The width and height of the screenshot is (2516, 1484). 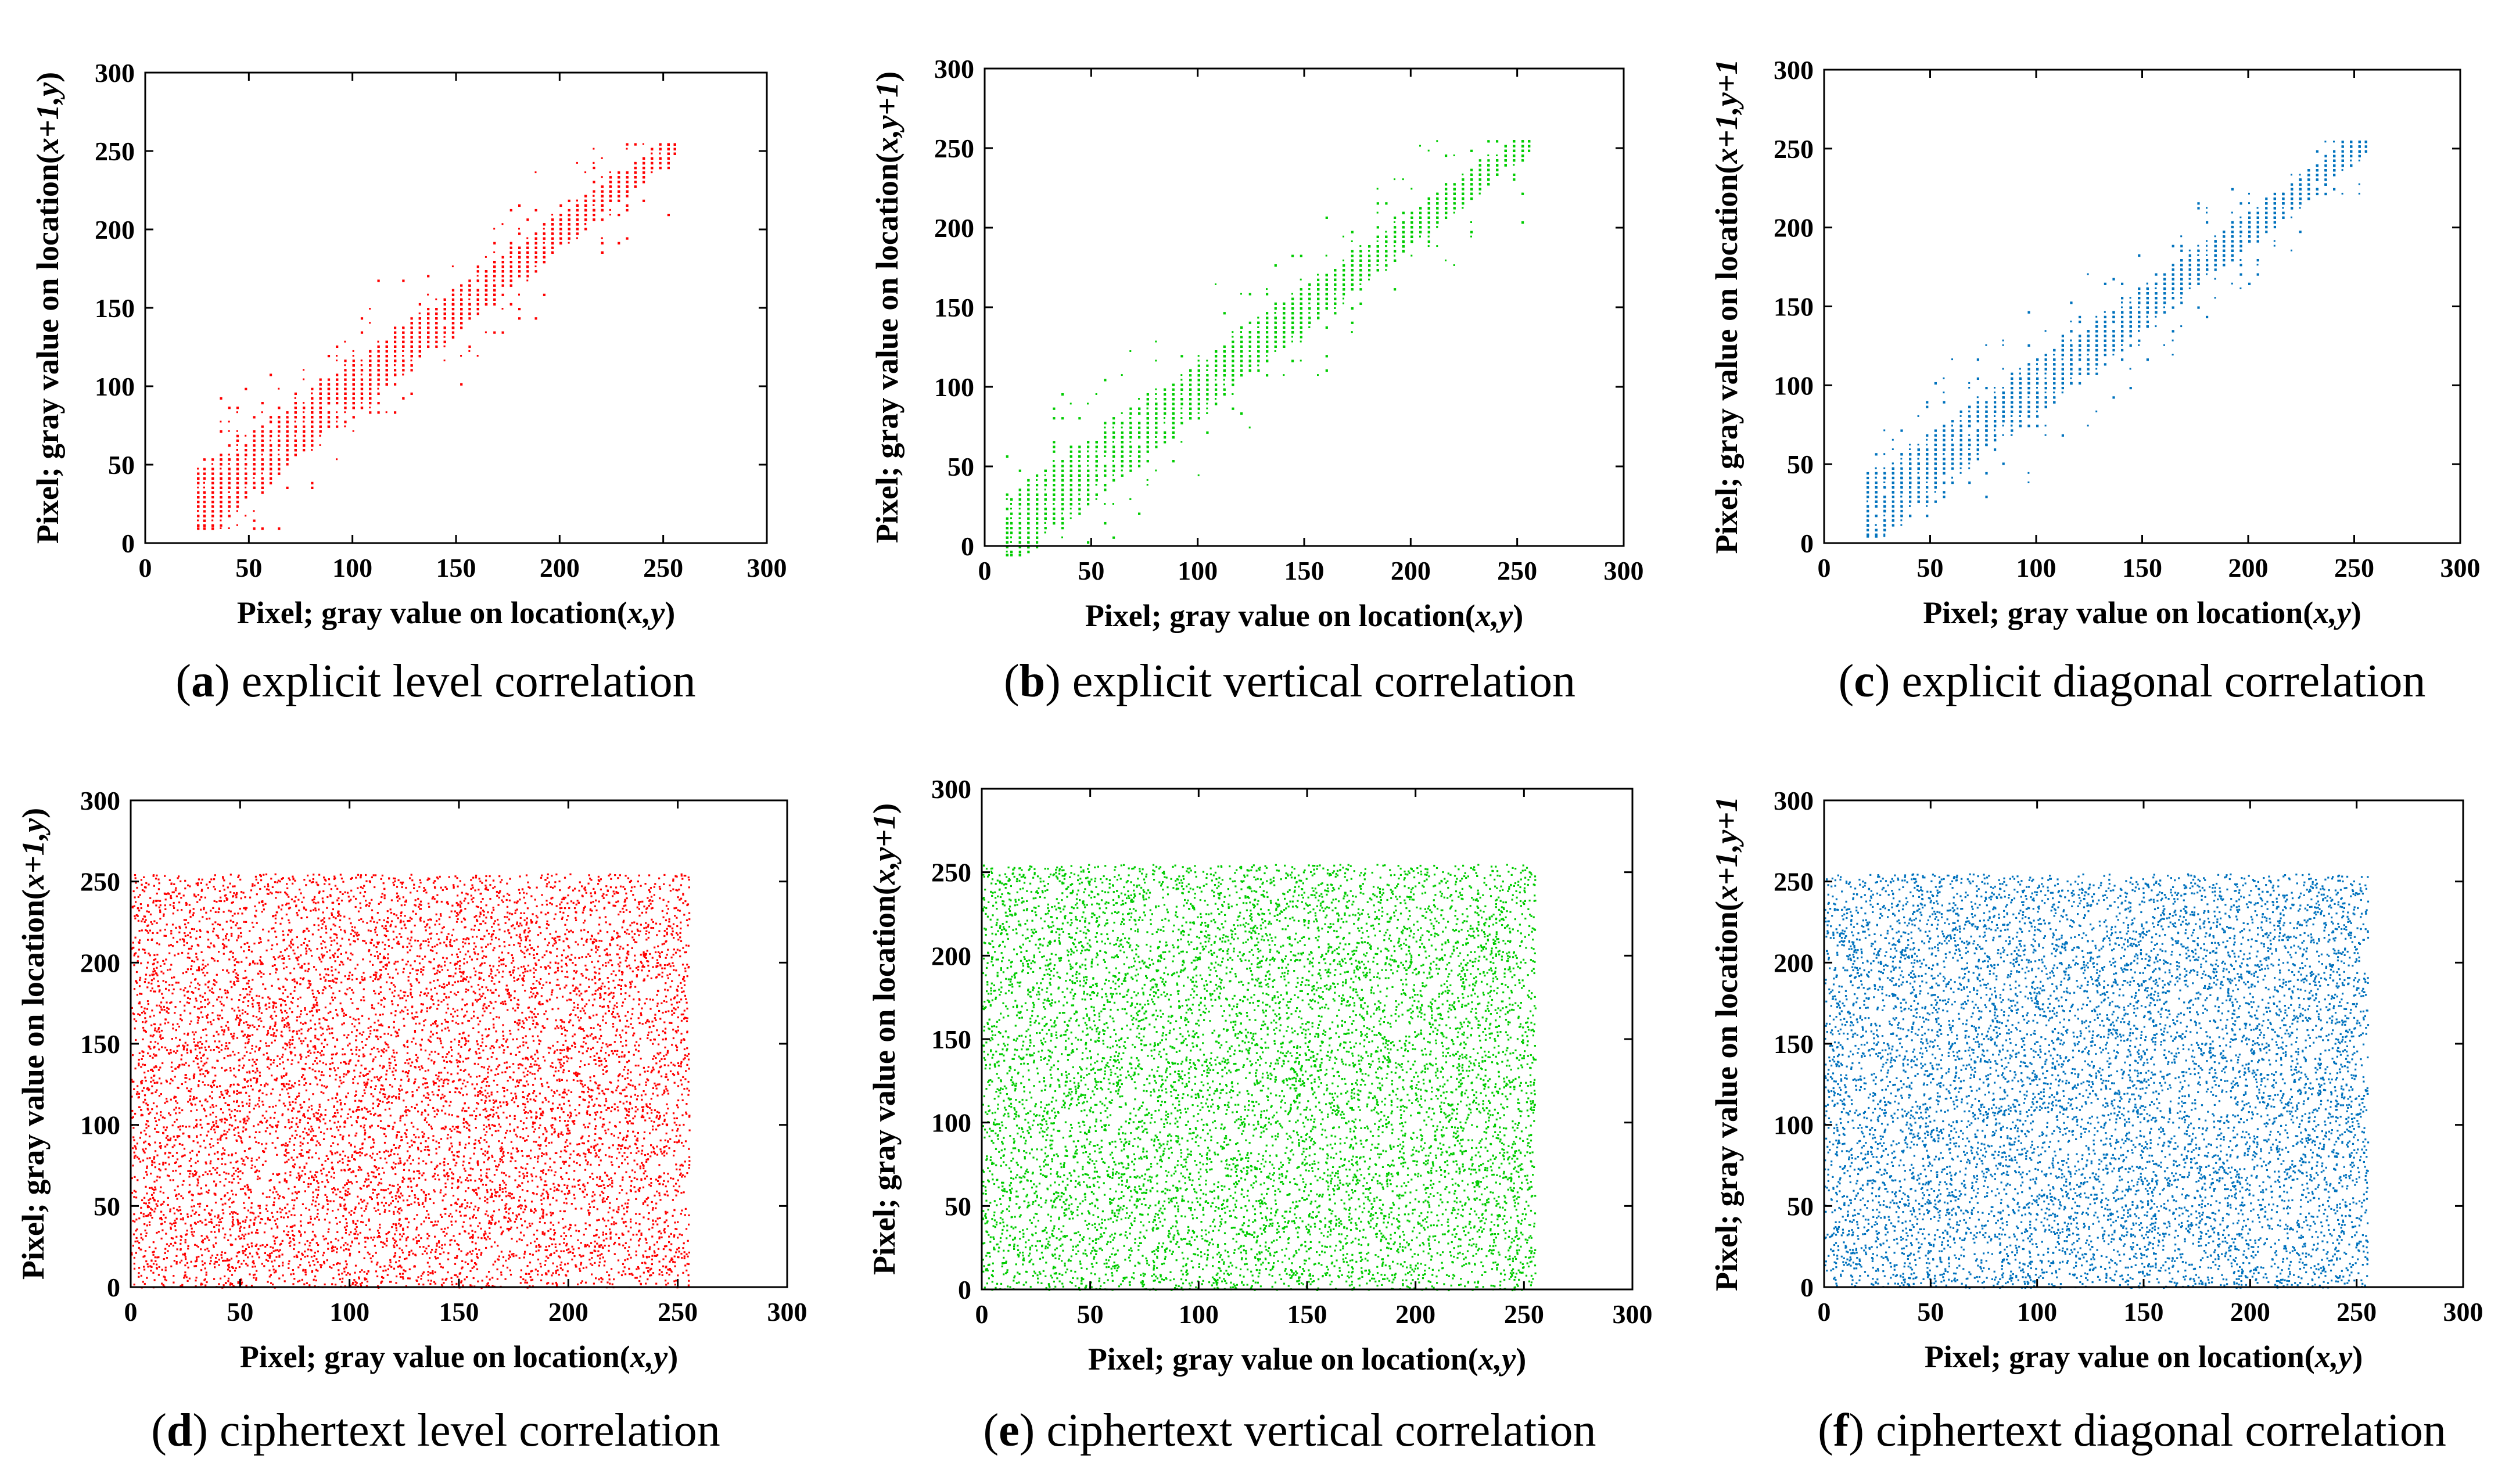 What do you see at coordinates (47, 308) in the screenshot?
I see `y-axis-label: Pixel; gray value on location(x+1,y)` at bounding box center [47, 308].